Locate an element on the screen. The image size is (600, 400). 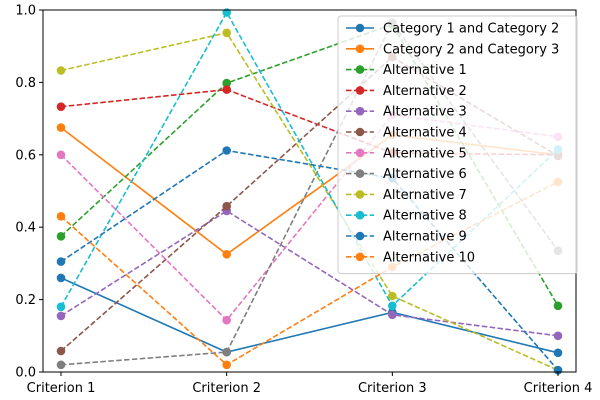
x-tick-label: Criterion 4 is located at coordinates (558, 388).